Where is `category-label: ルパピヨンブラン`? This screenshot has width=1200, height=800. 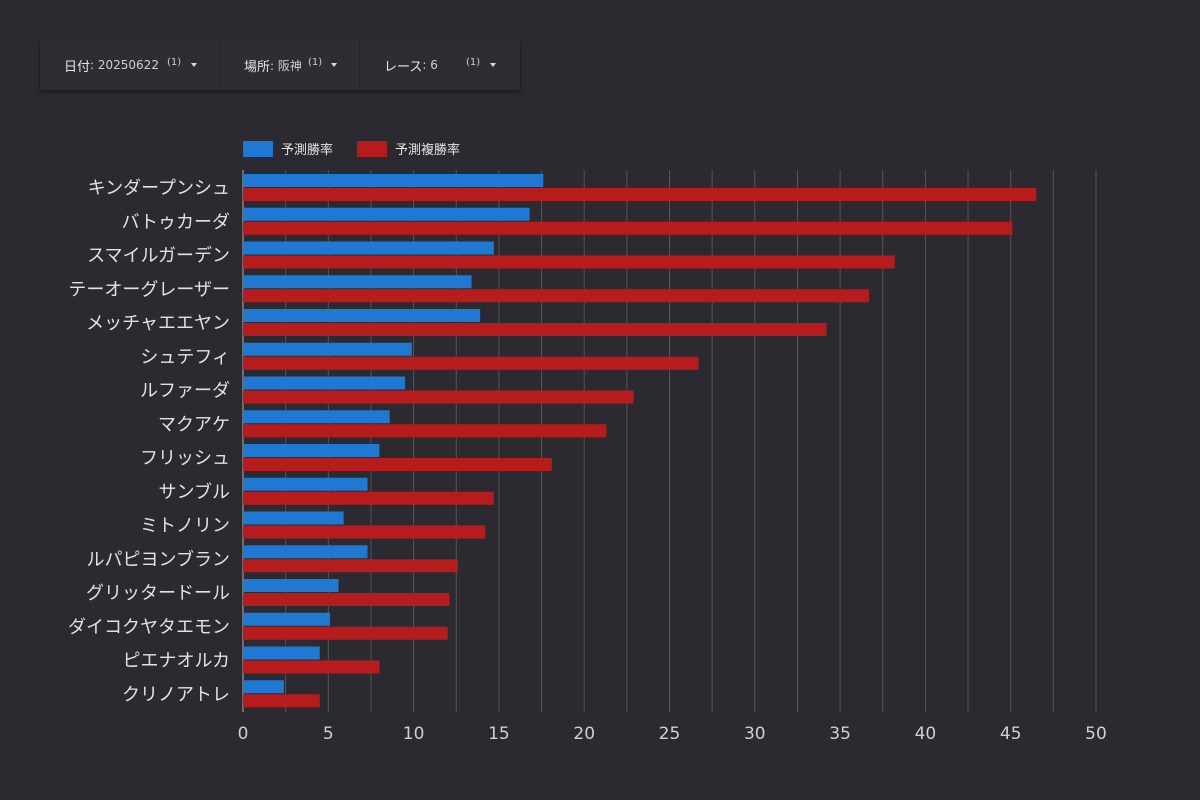
category-label: ルパピヨンブラン is located at coordinates (158, 559).